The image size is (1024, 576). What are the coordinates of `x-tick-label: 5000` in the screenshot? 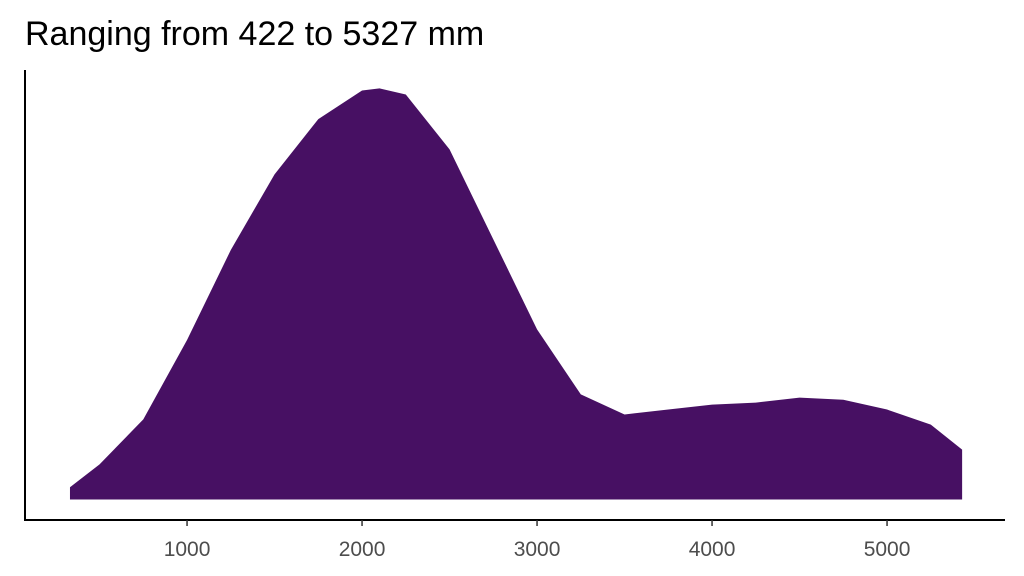 It's located at (887, 549).